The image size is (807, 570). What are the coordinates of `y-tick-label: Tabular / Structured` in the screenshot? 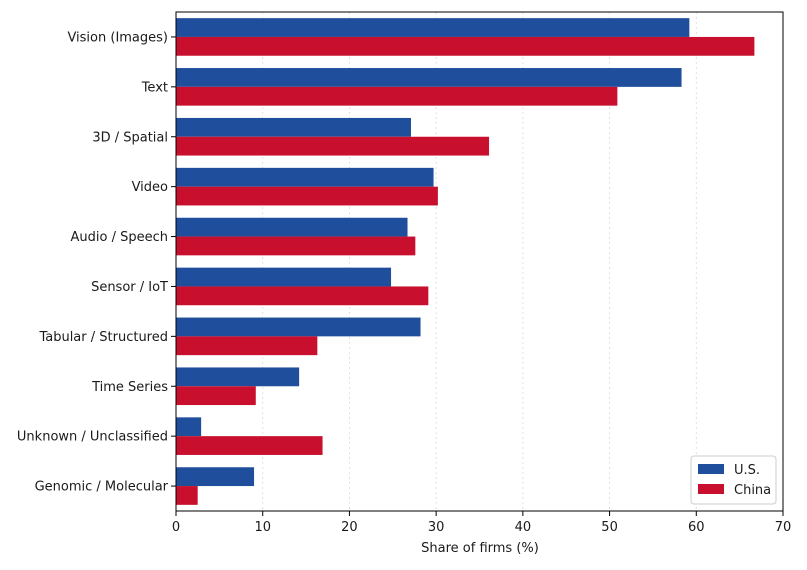 It's located at (103, 337).